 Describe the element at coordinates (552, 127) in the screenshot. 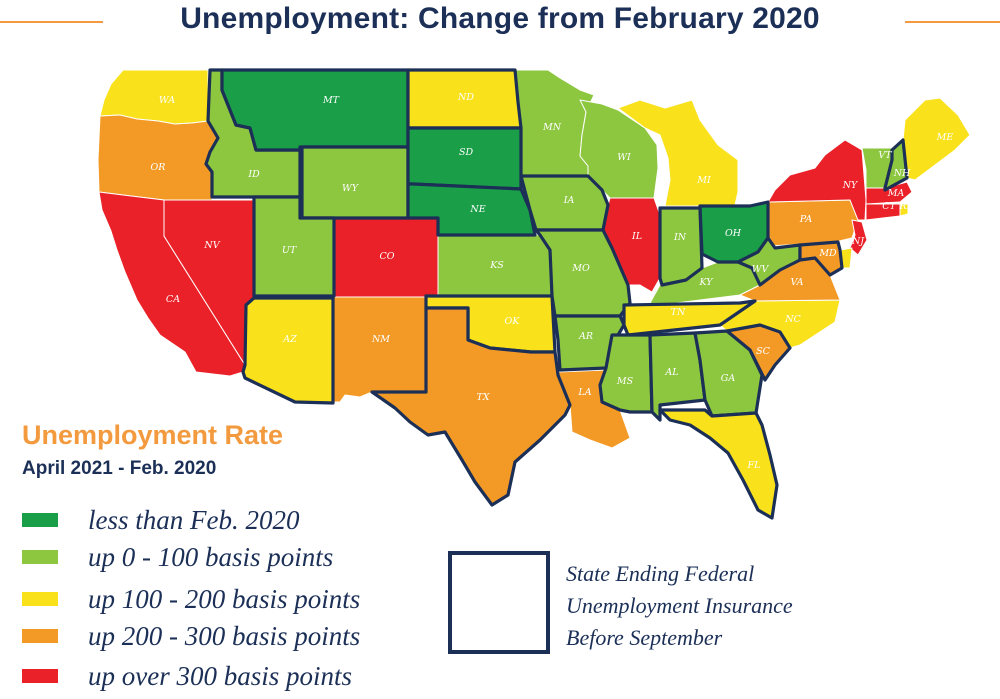

I see `state-label-mn: MN` at that location.